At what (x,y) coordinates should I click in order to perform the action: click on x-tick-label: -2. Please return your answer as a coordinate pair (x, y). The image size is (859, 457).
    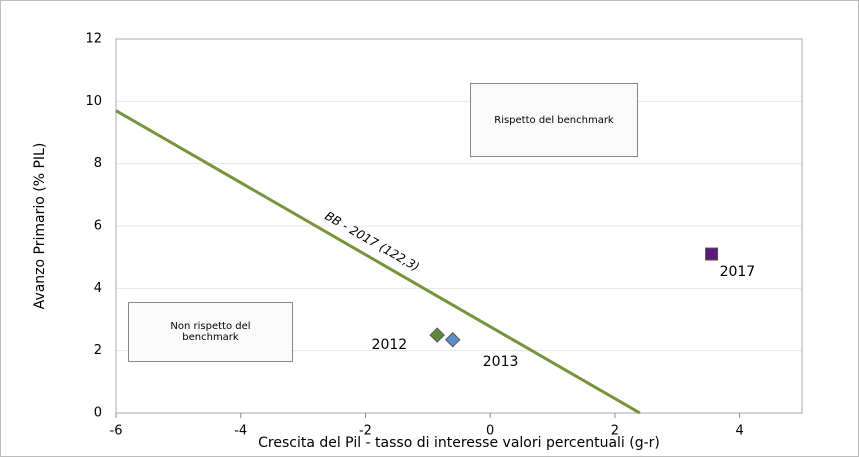
    Looking at the image, I should click on (365, 431).